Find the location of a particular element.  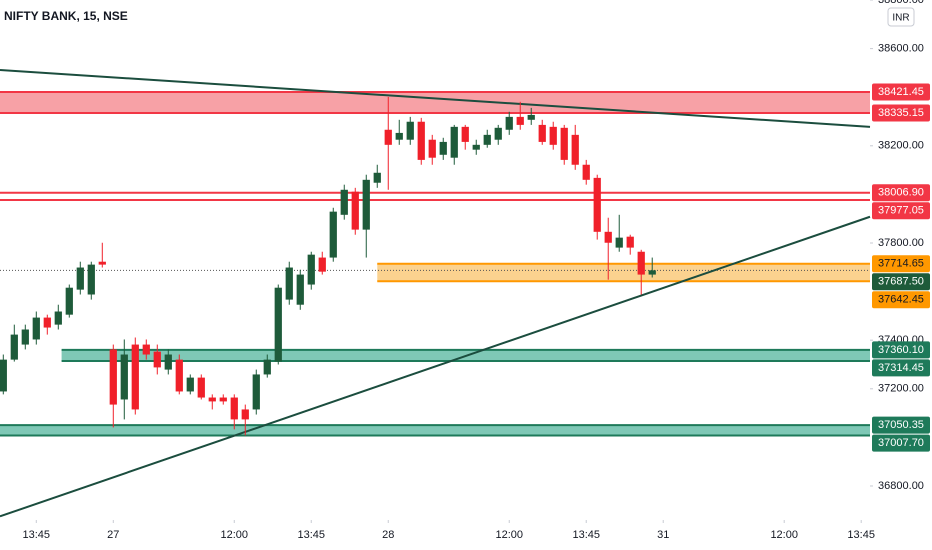

price-label: 37007.70 is located at coordinates (901, 443).